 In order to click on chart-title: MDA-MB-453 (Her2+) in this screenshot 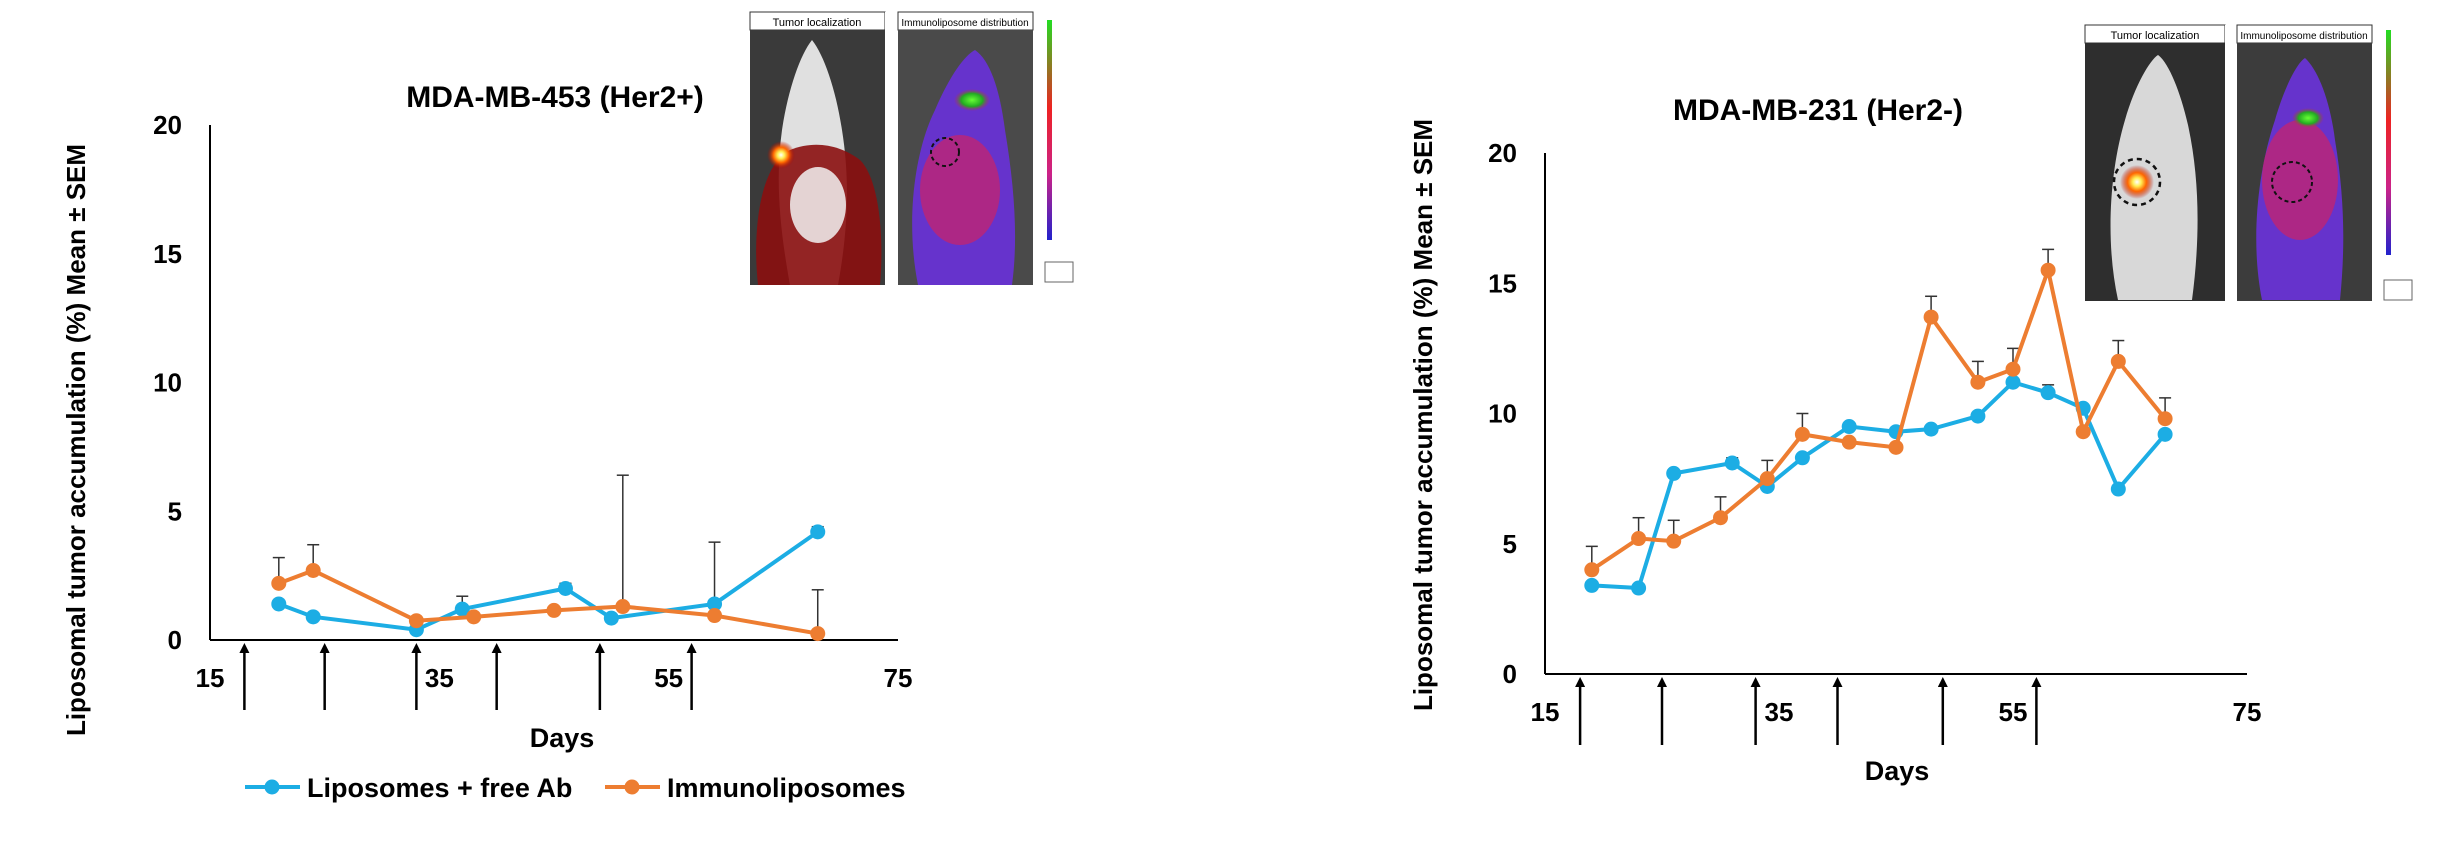, I will do `click(555, 97)`.